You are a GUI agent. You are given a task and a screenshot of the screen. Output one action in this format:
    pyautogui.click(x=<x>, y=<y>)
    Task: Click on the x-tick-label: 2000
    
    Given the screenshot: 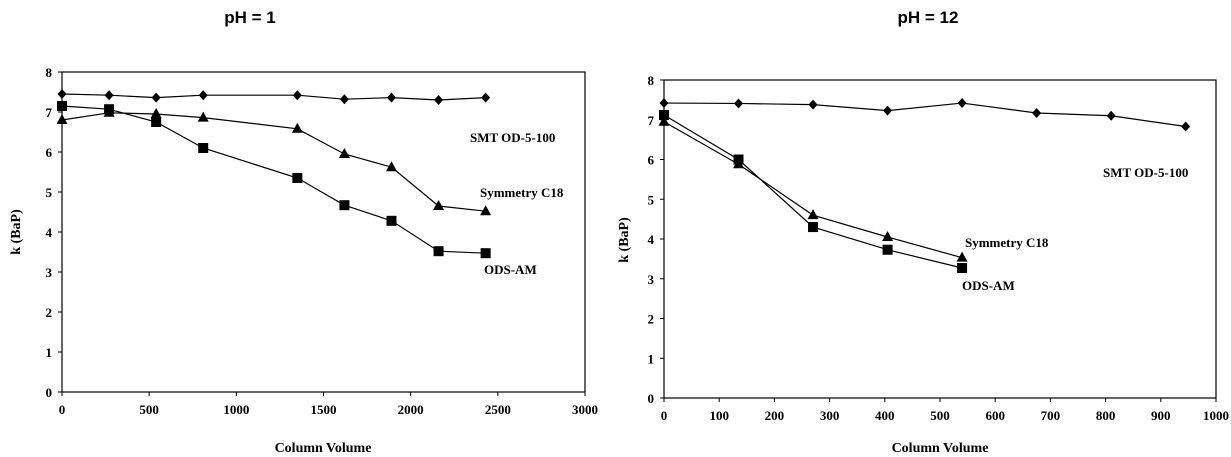 What is the action you would take?
    pyautogui.click(x=411, y=409)
    